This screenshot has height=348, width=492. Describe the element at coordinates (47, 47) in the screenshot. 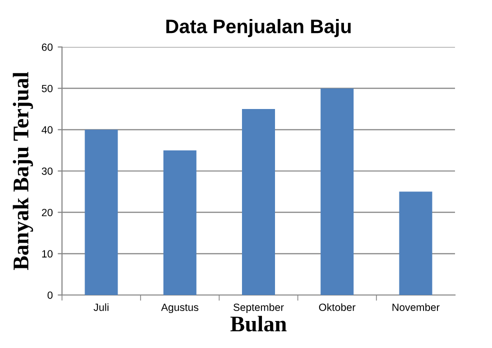

I see `y-tick-label: 60` at that location.